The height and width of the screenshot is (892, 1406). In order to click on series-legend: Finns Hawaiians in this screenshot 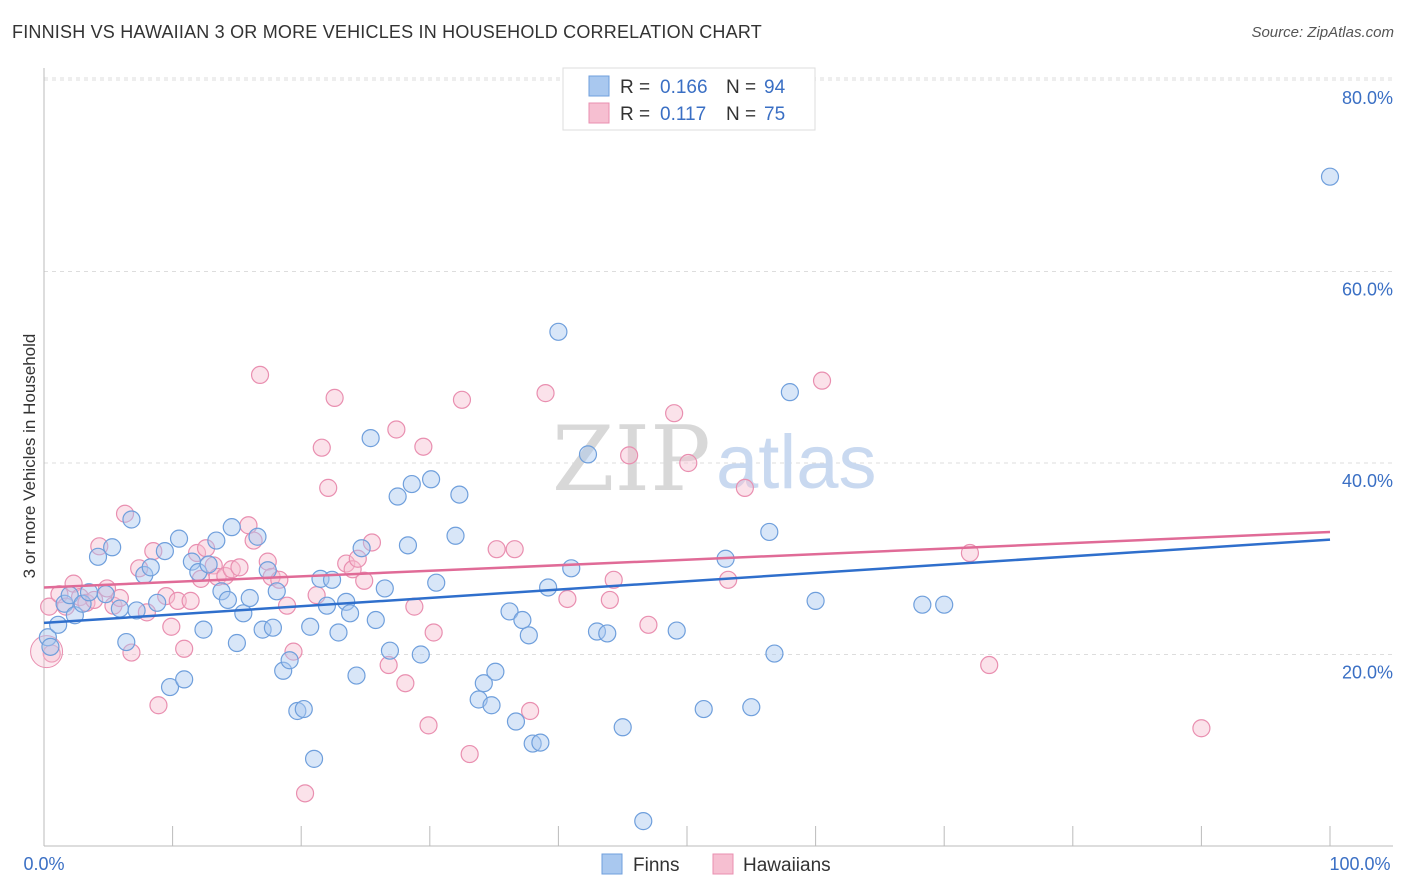, I will do `click(716, 864)`.